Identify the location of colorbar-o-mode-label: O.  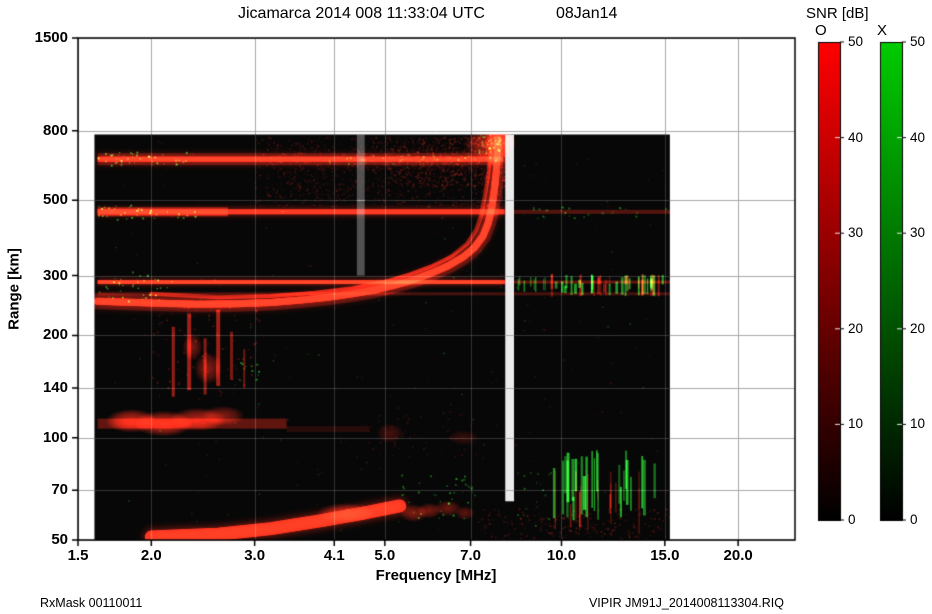
(821, 30).